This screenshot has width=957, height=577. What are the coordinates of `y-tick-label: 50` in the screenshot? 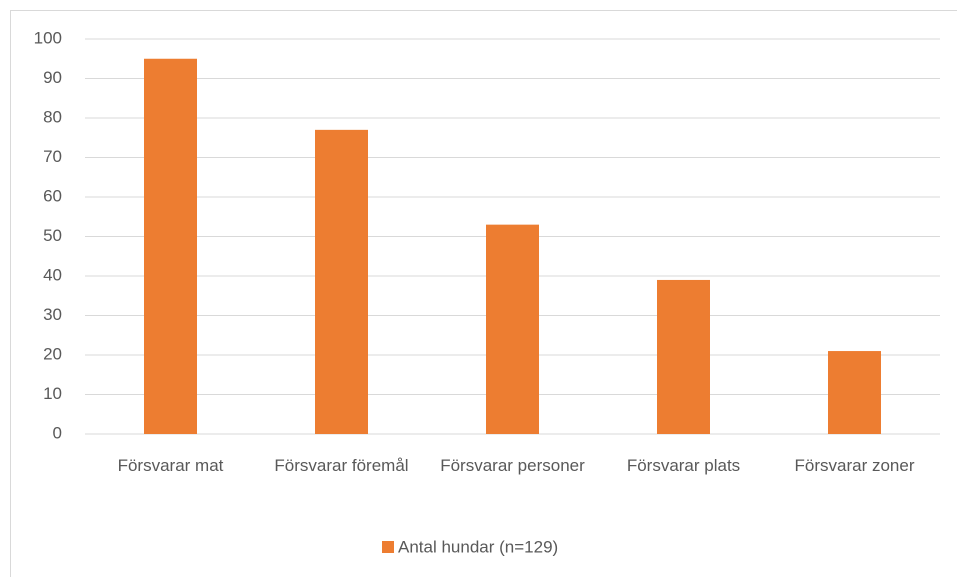 It's located at (52, 235).